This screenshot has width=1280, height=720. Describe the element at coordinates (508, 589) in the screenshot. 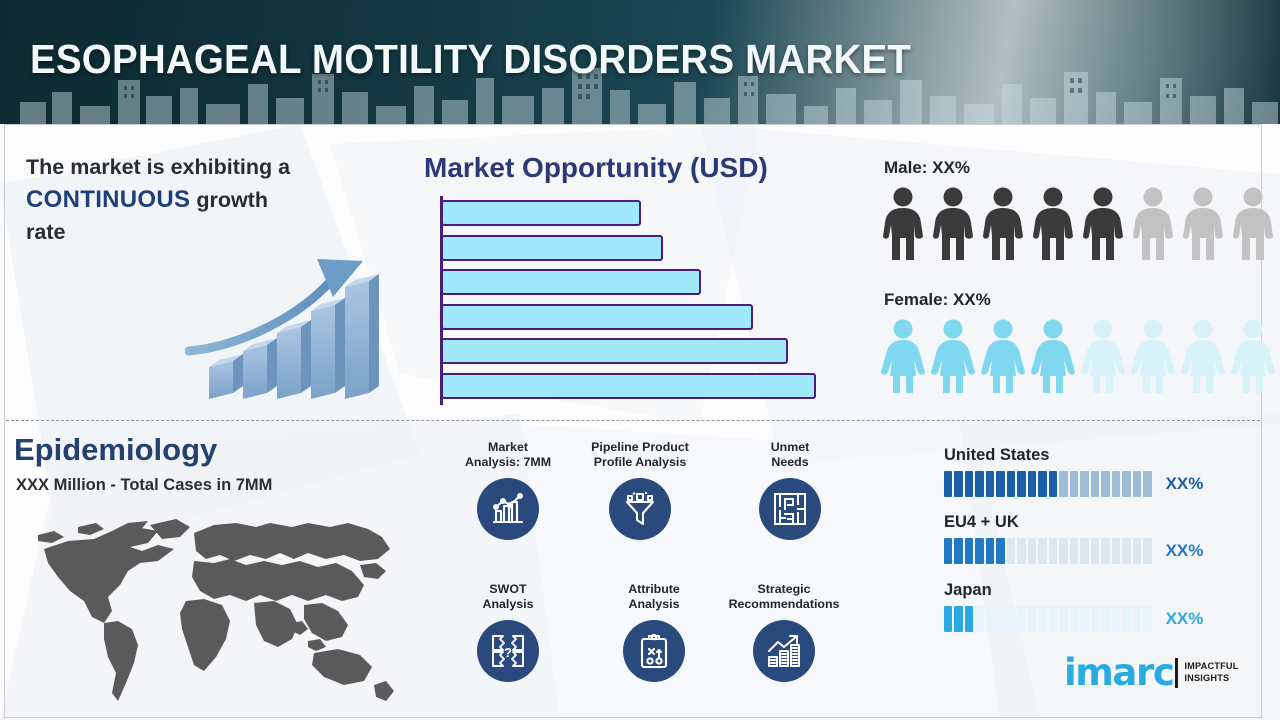

I see `capability-label-line1: SWOT` at that location.